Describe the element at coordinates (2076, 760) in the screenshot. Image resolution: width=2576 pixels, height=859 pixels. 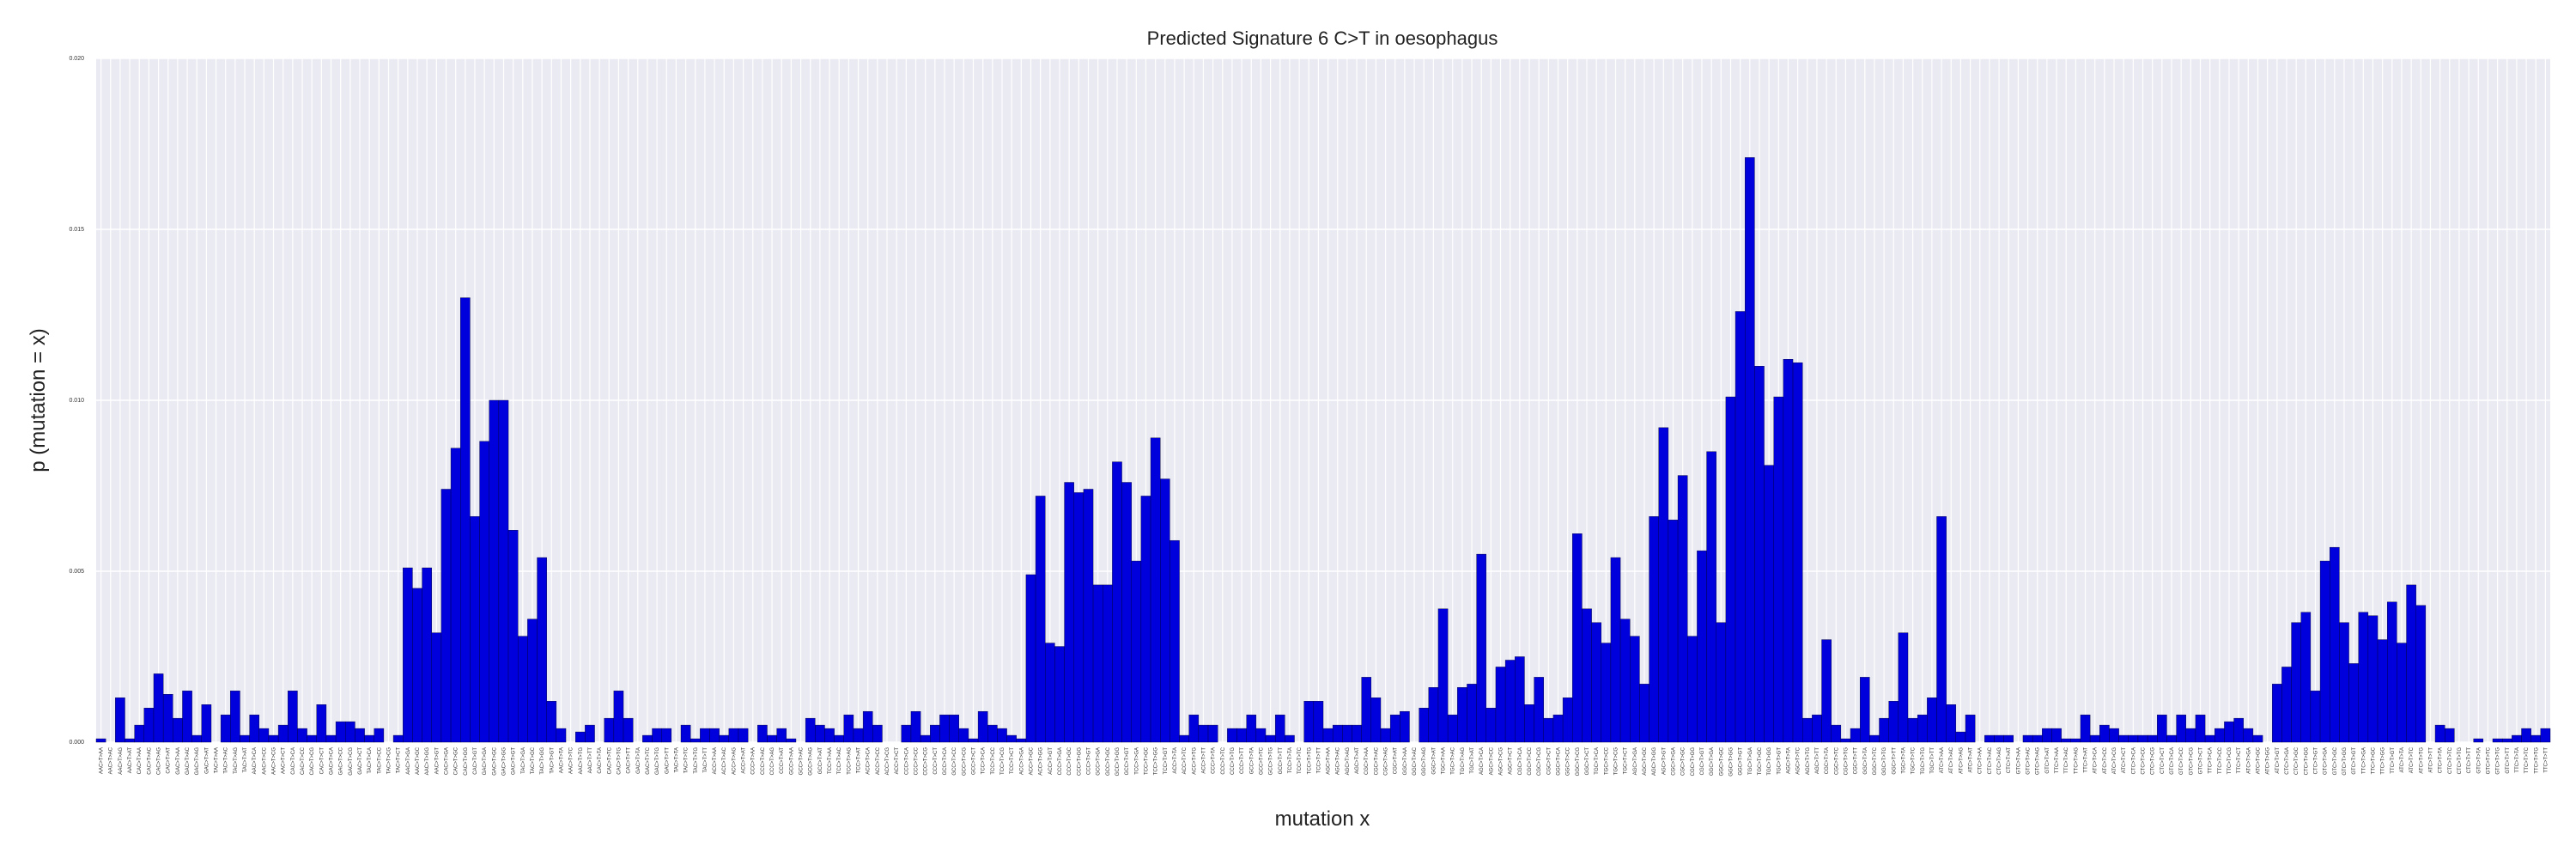
I see `x-tick-label: TTC>T>AG` at that location.